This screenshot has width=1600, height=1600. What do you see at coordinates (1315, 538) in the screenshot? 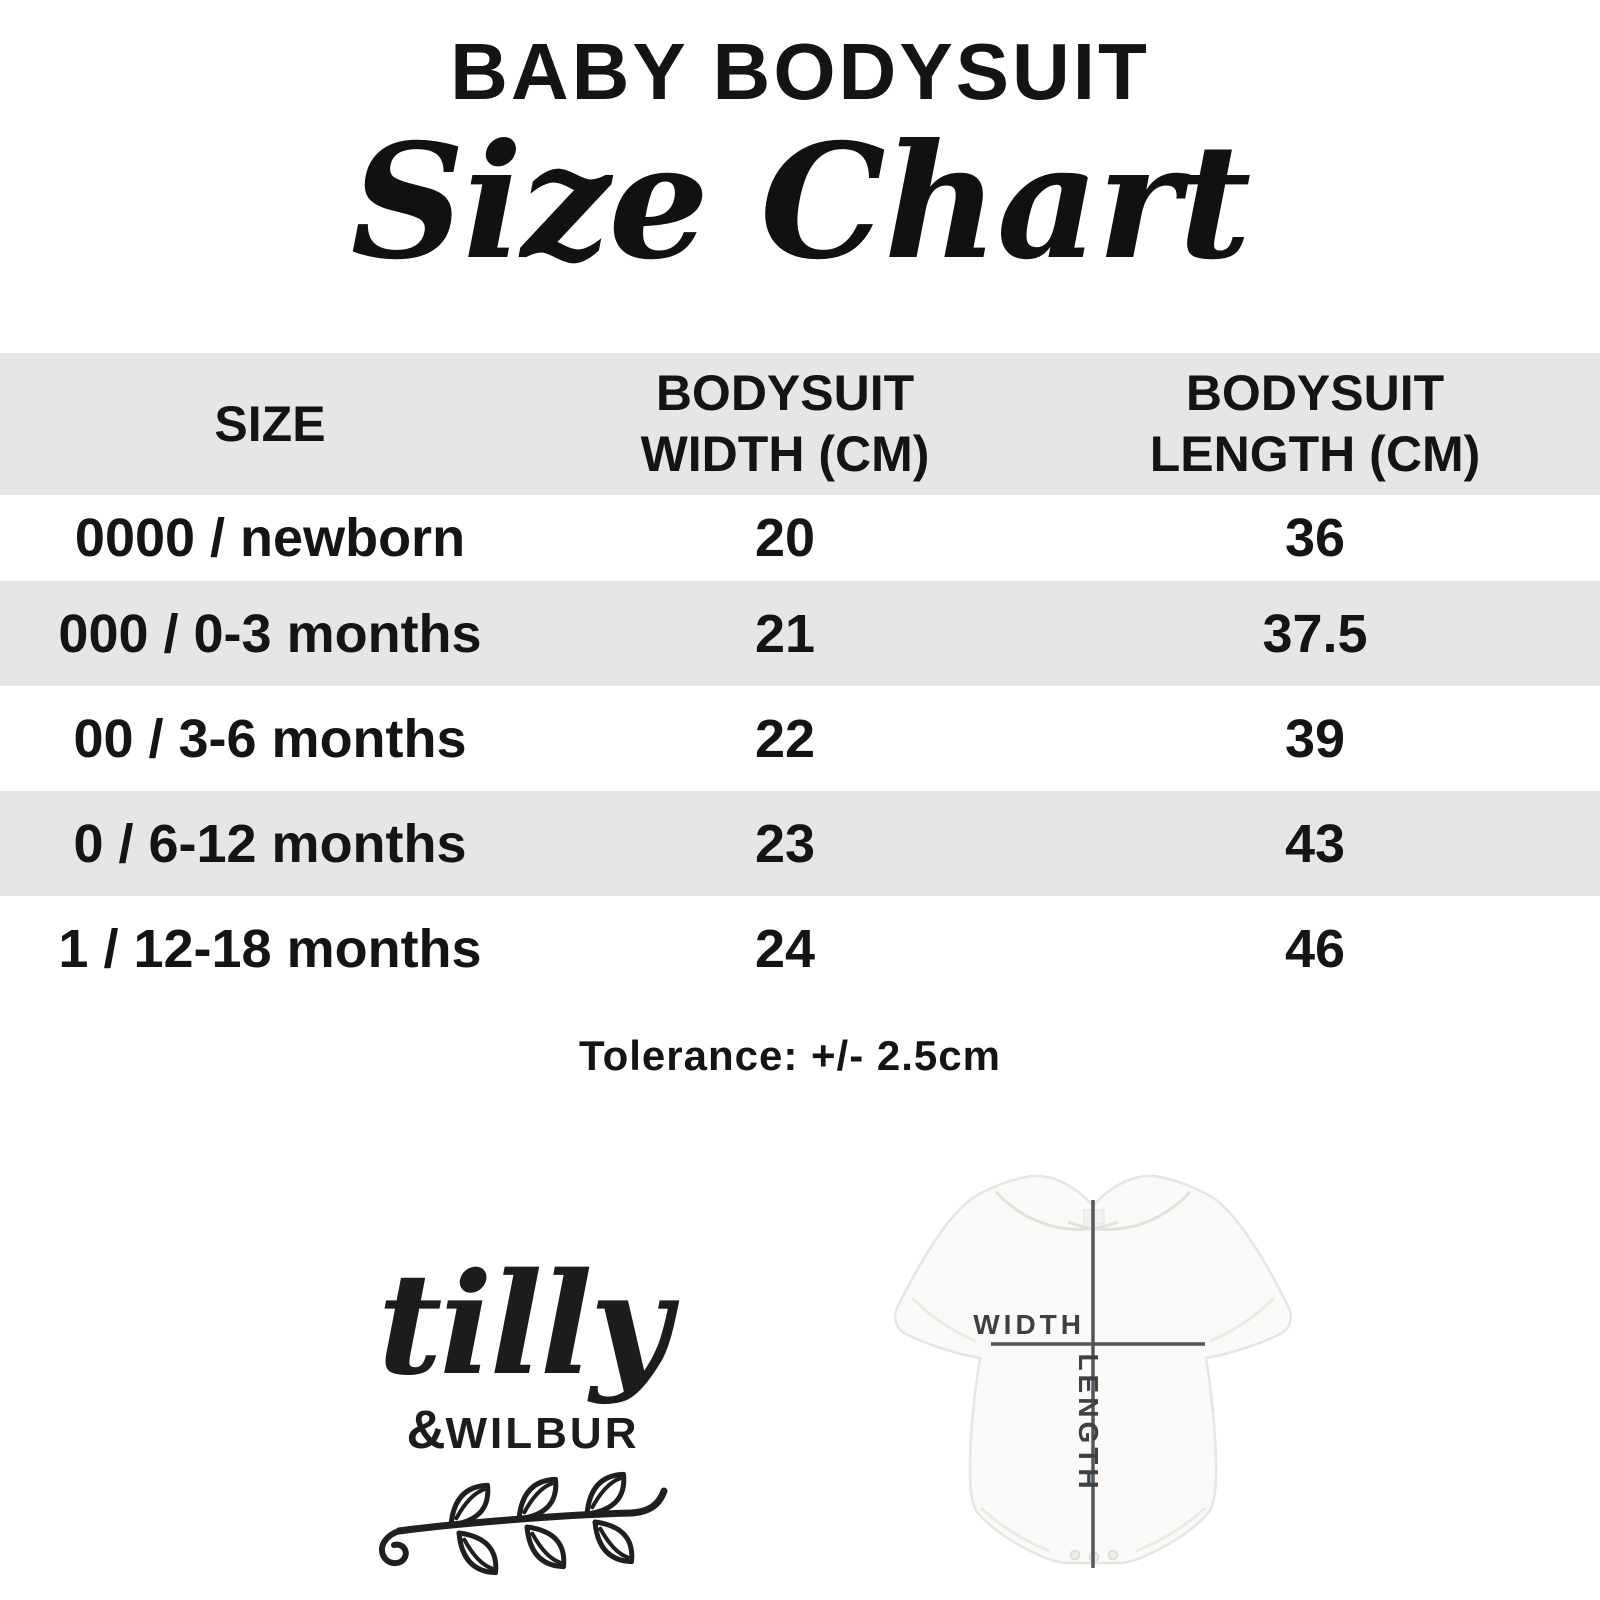
I see `length-cell: 36` at bounding box center [1315, 538].